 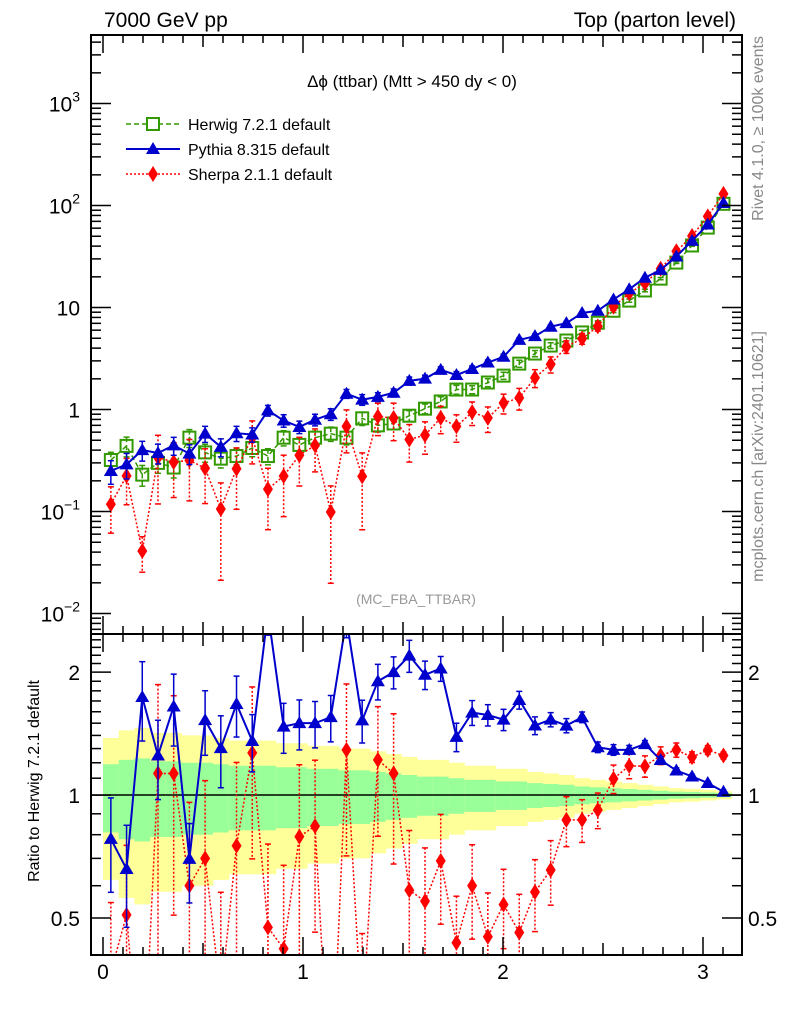 I want to click on legend-label: Pythia 8.315 default, so click(x=259, y=150).